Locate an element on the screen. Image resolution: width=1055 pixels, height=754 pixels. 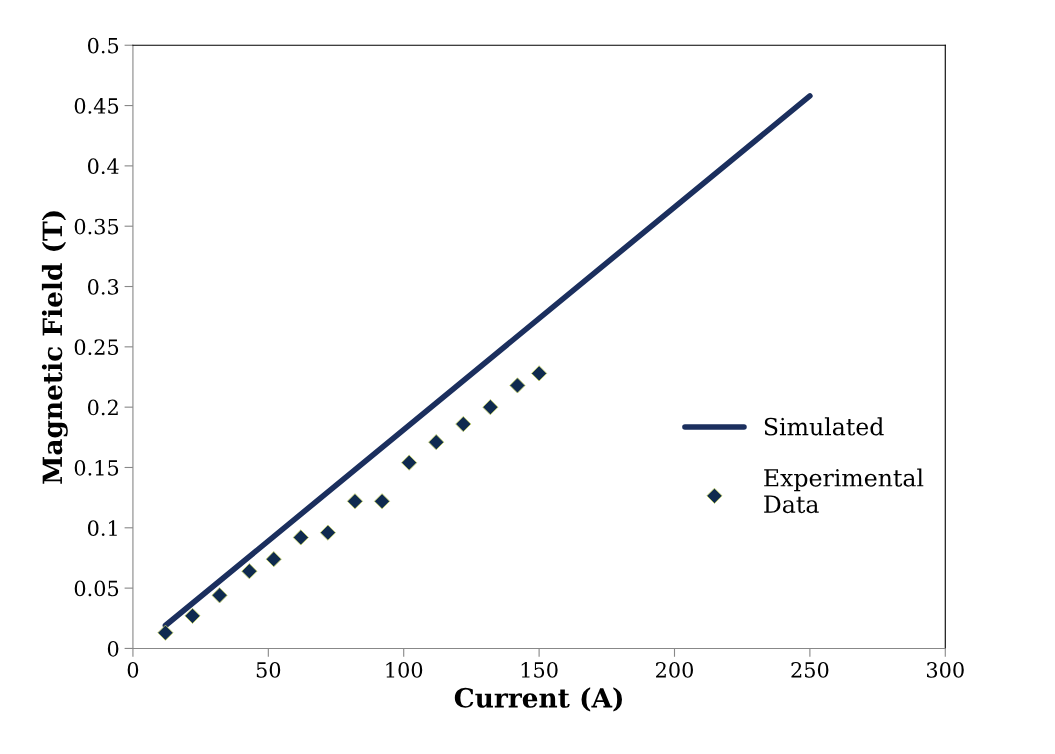
y-tick-label: 0.5 is located at coordinates (103, 45).